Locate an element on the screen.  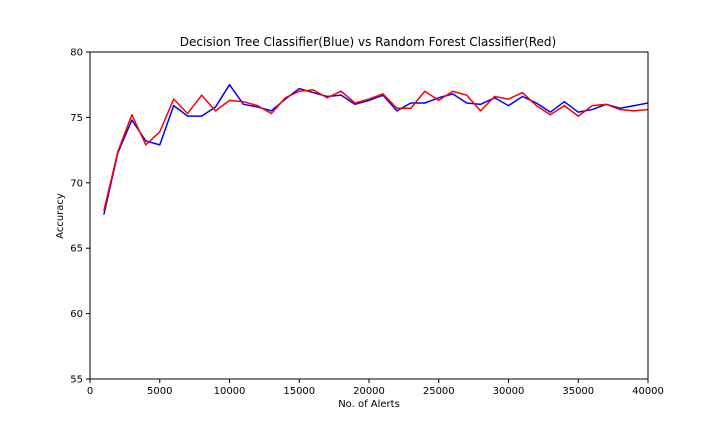
y-tick-label: 75 is located at coordinates (76, 118).